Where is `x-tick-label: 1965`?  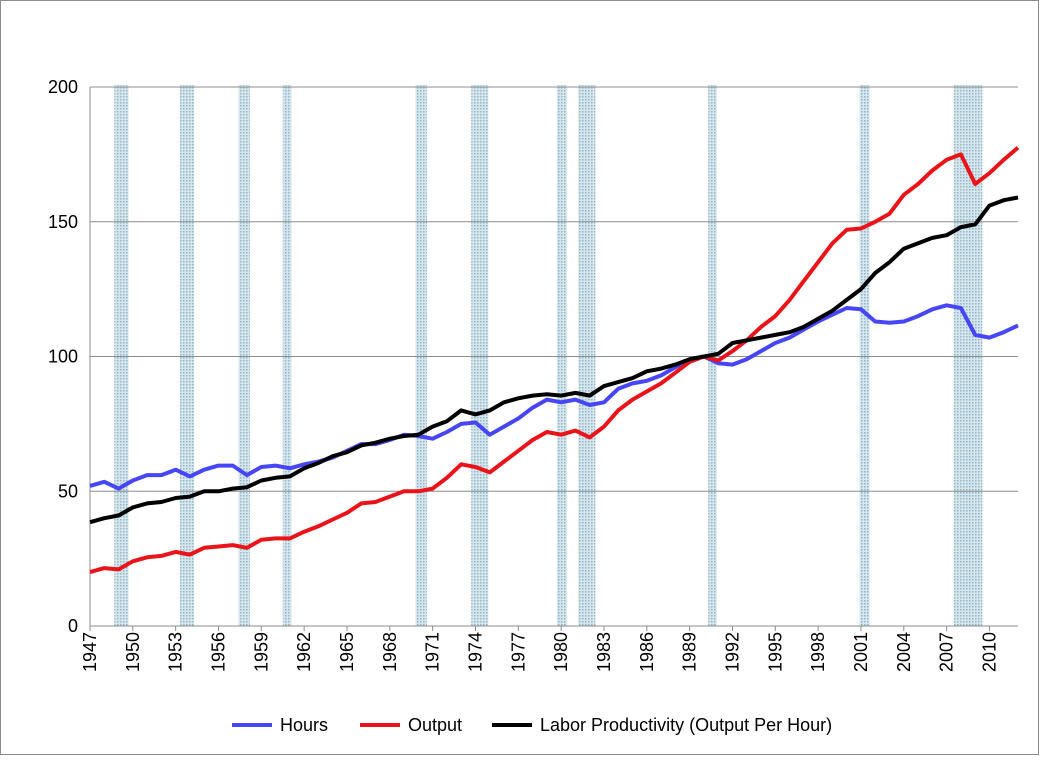
x-tick-label: 1965 is located at coordinates (347, 652).